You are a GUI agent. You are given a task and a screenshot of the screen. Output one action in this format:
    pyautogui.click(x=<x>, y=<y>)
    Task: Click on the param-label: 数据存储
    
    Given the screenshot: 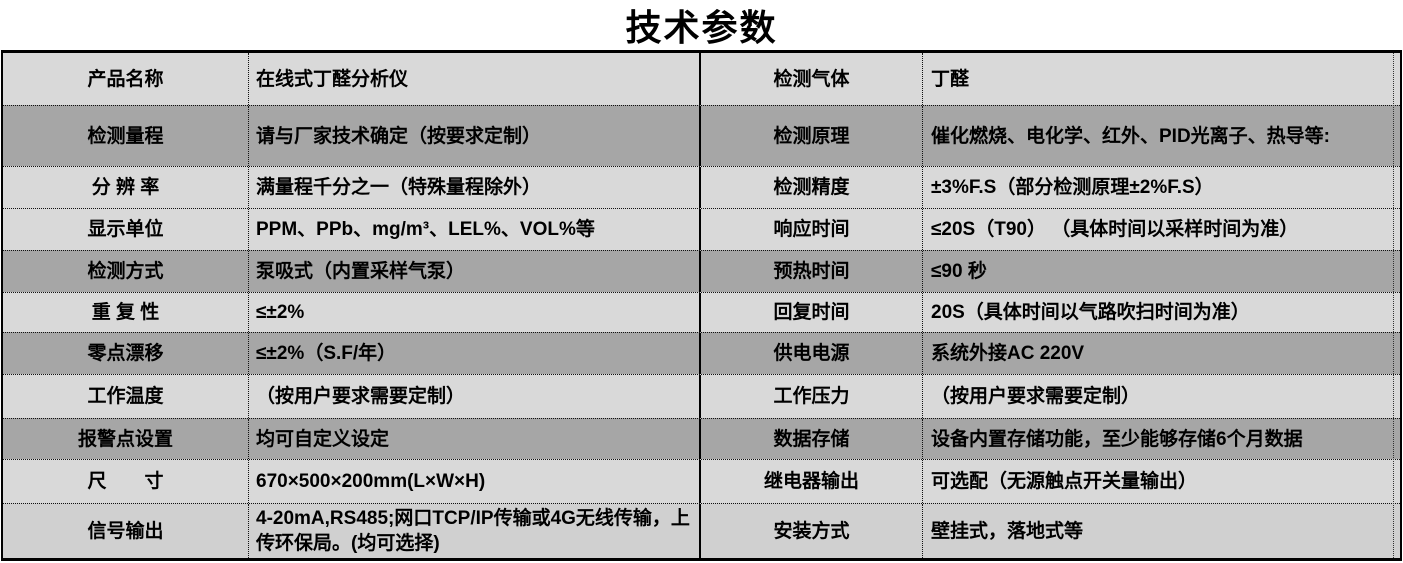 What is the action you would take?
    pyautogui.click(x=812, y=439)
    